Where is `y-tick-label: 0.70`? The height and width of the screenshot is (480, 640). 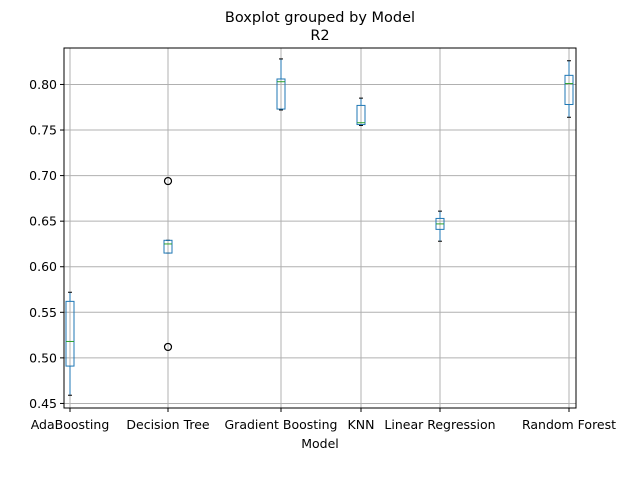
y-tick-label: 0.70 is located at coordinates (43, 175).